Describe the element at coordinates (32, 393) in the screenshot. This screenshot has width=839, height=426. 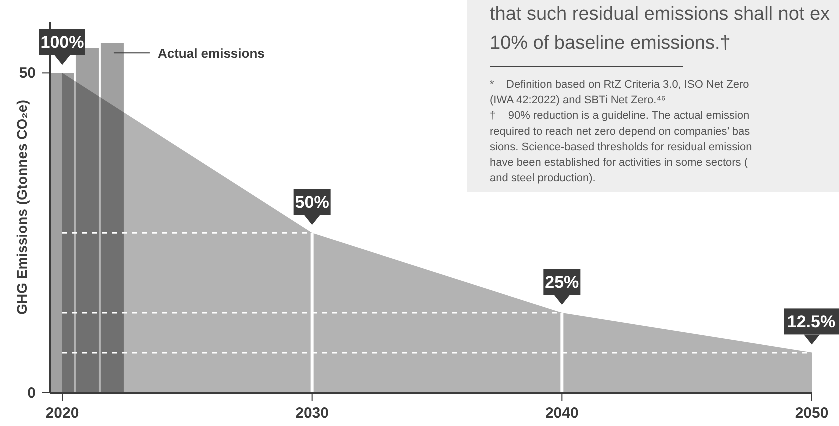
I see `y-tick-label: 0` at that location.